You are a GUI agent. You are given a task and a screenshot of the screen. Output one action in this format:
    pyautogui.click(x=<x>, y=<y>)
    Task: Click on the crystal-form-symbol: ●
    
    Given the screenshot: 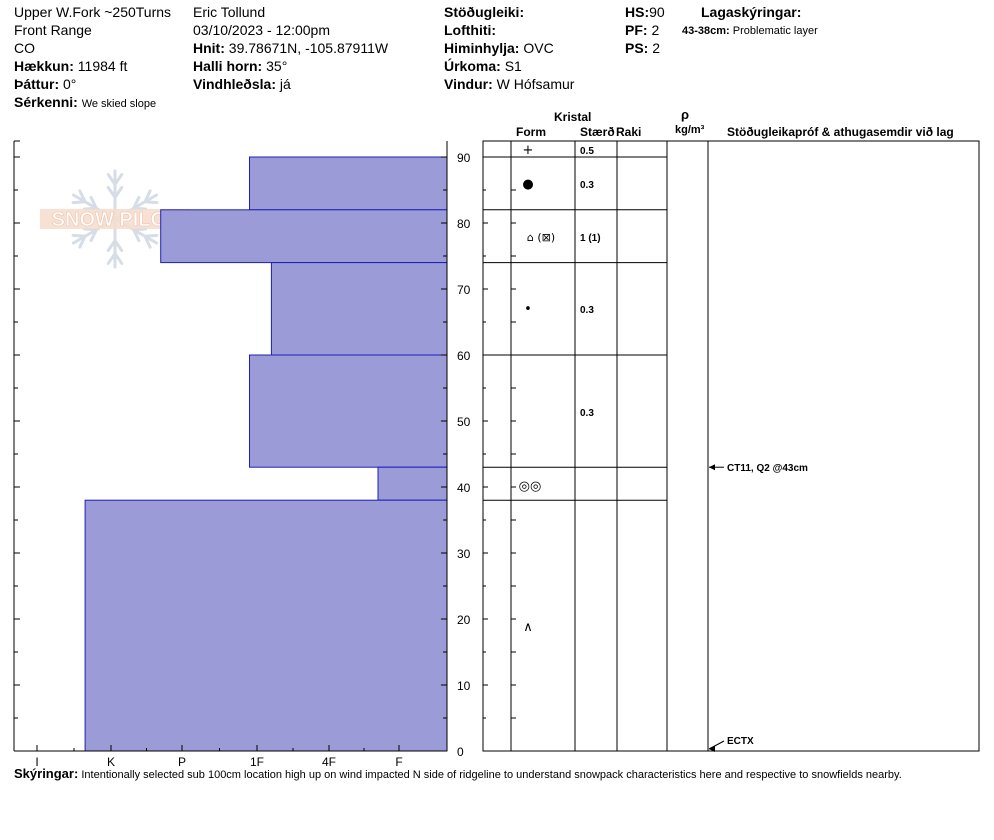 What is the action you would take?
    pyautogui.click(x=527, y=184)
    